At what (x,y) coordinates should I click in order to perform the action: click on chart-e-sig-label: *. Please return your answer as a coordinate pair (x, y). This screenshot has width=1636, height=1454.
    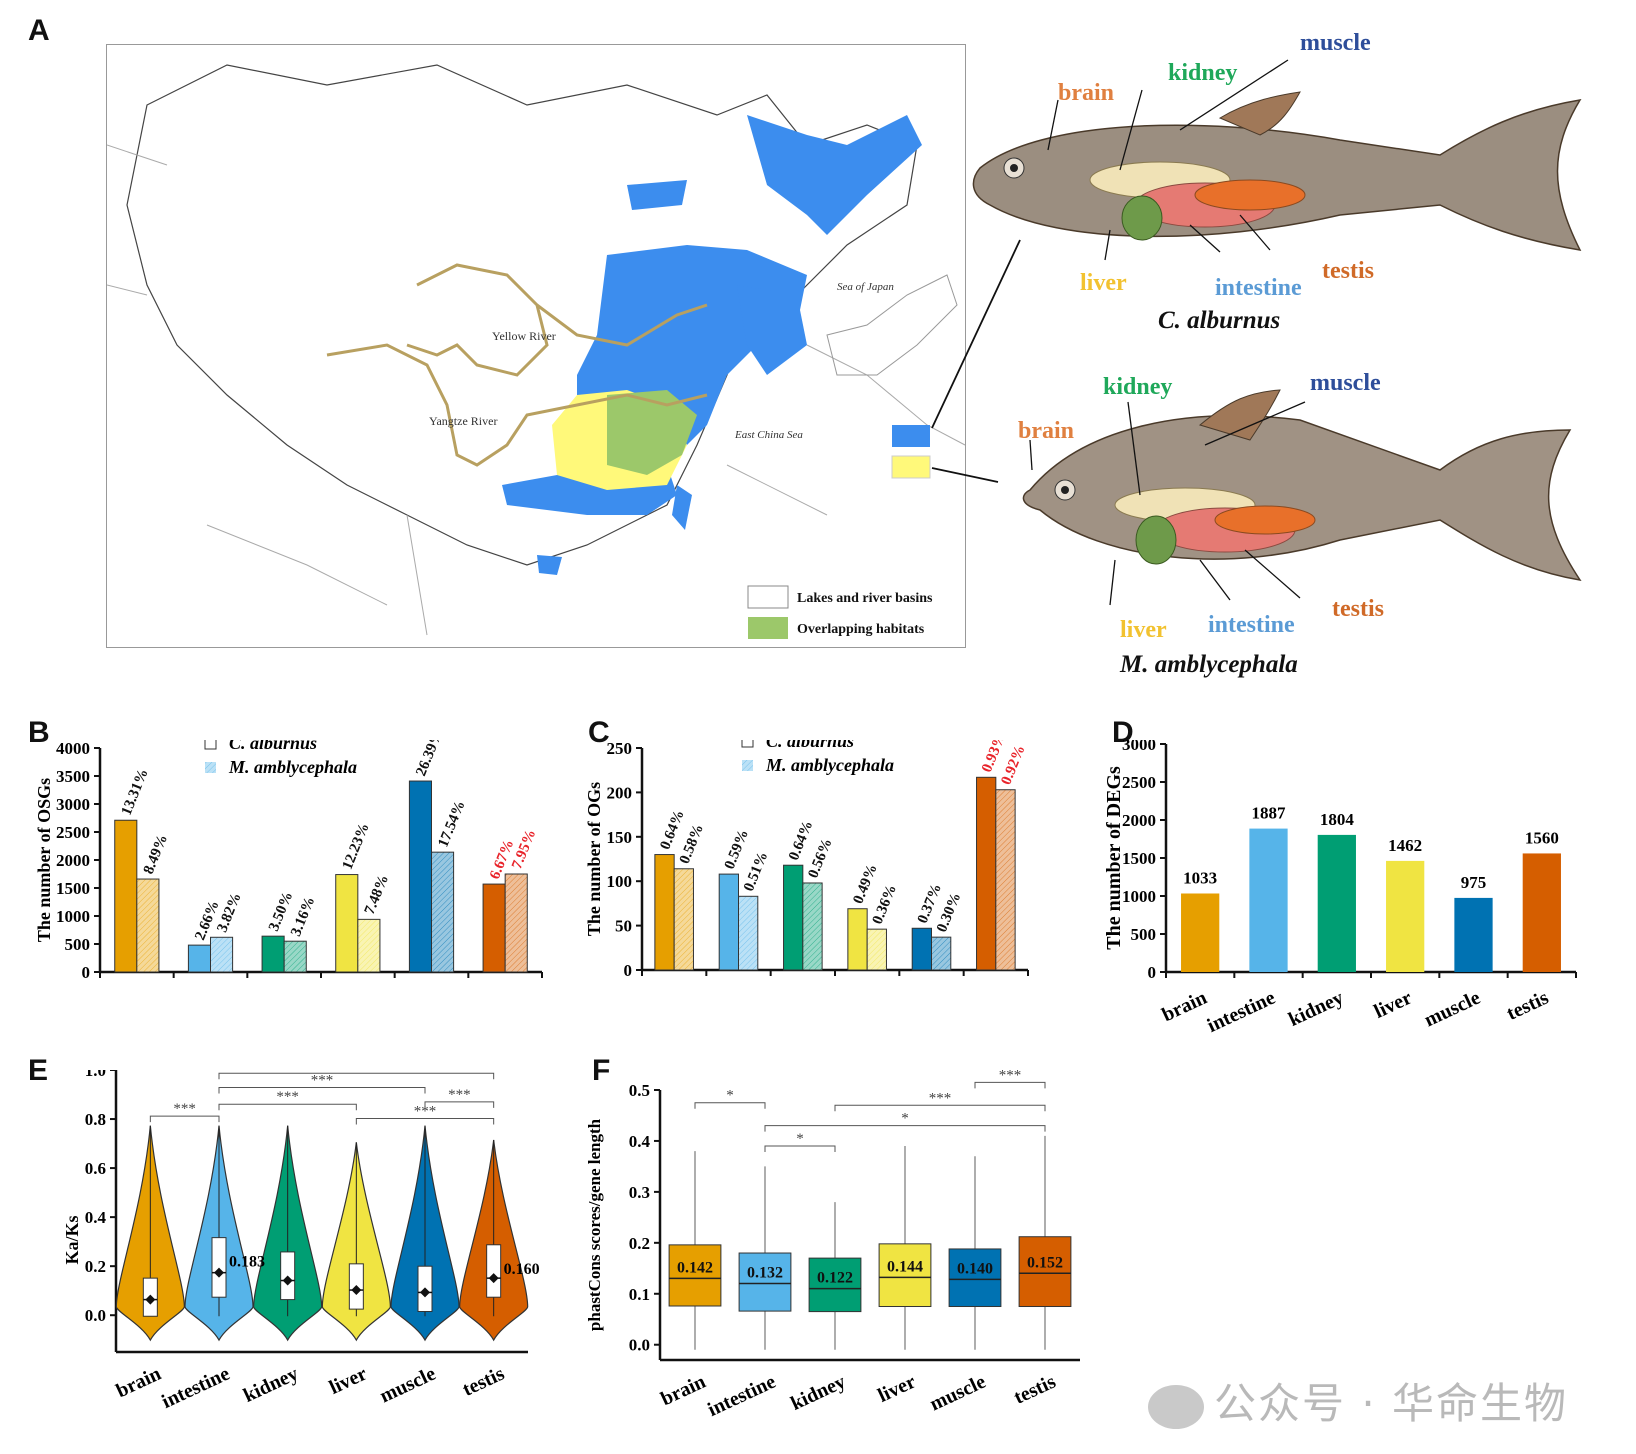
    Looking at the image, I should click on (357, 1072).